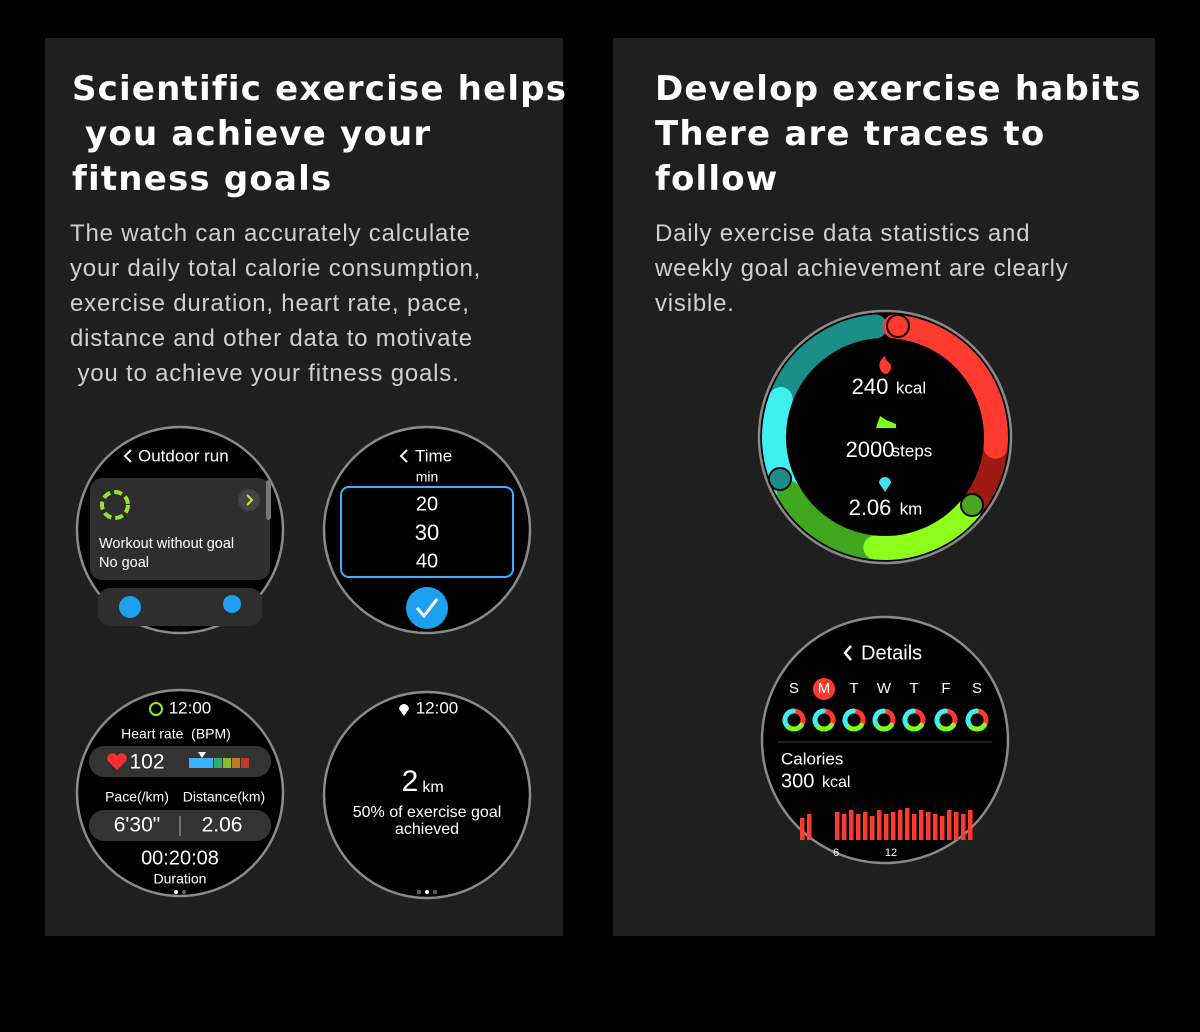  I want to click on unit-label: kcal, so click(836, 782).